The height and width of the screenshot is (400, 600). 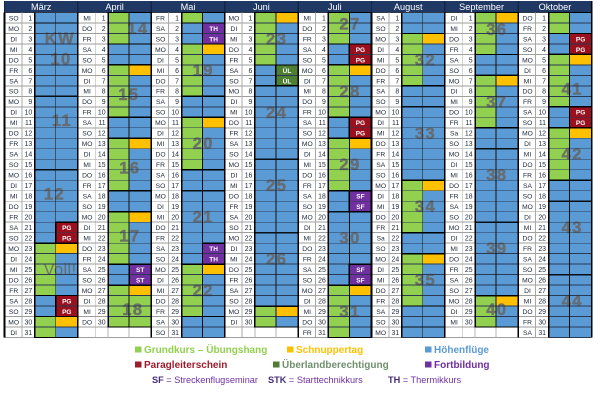 I want to click on svg-text: 30, so click(x=29, y=322).